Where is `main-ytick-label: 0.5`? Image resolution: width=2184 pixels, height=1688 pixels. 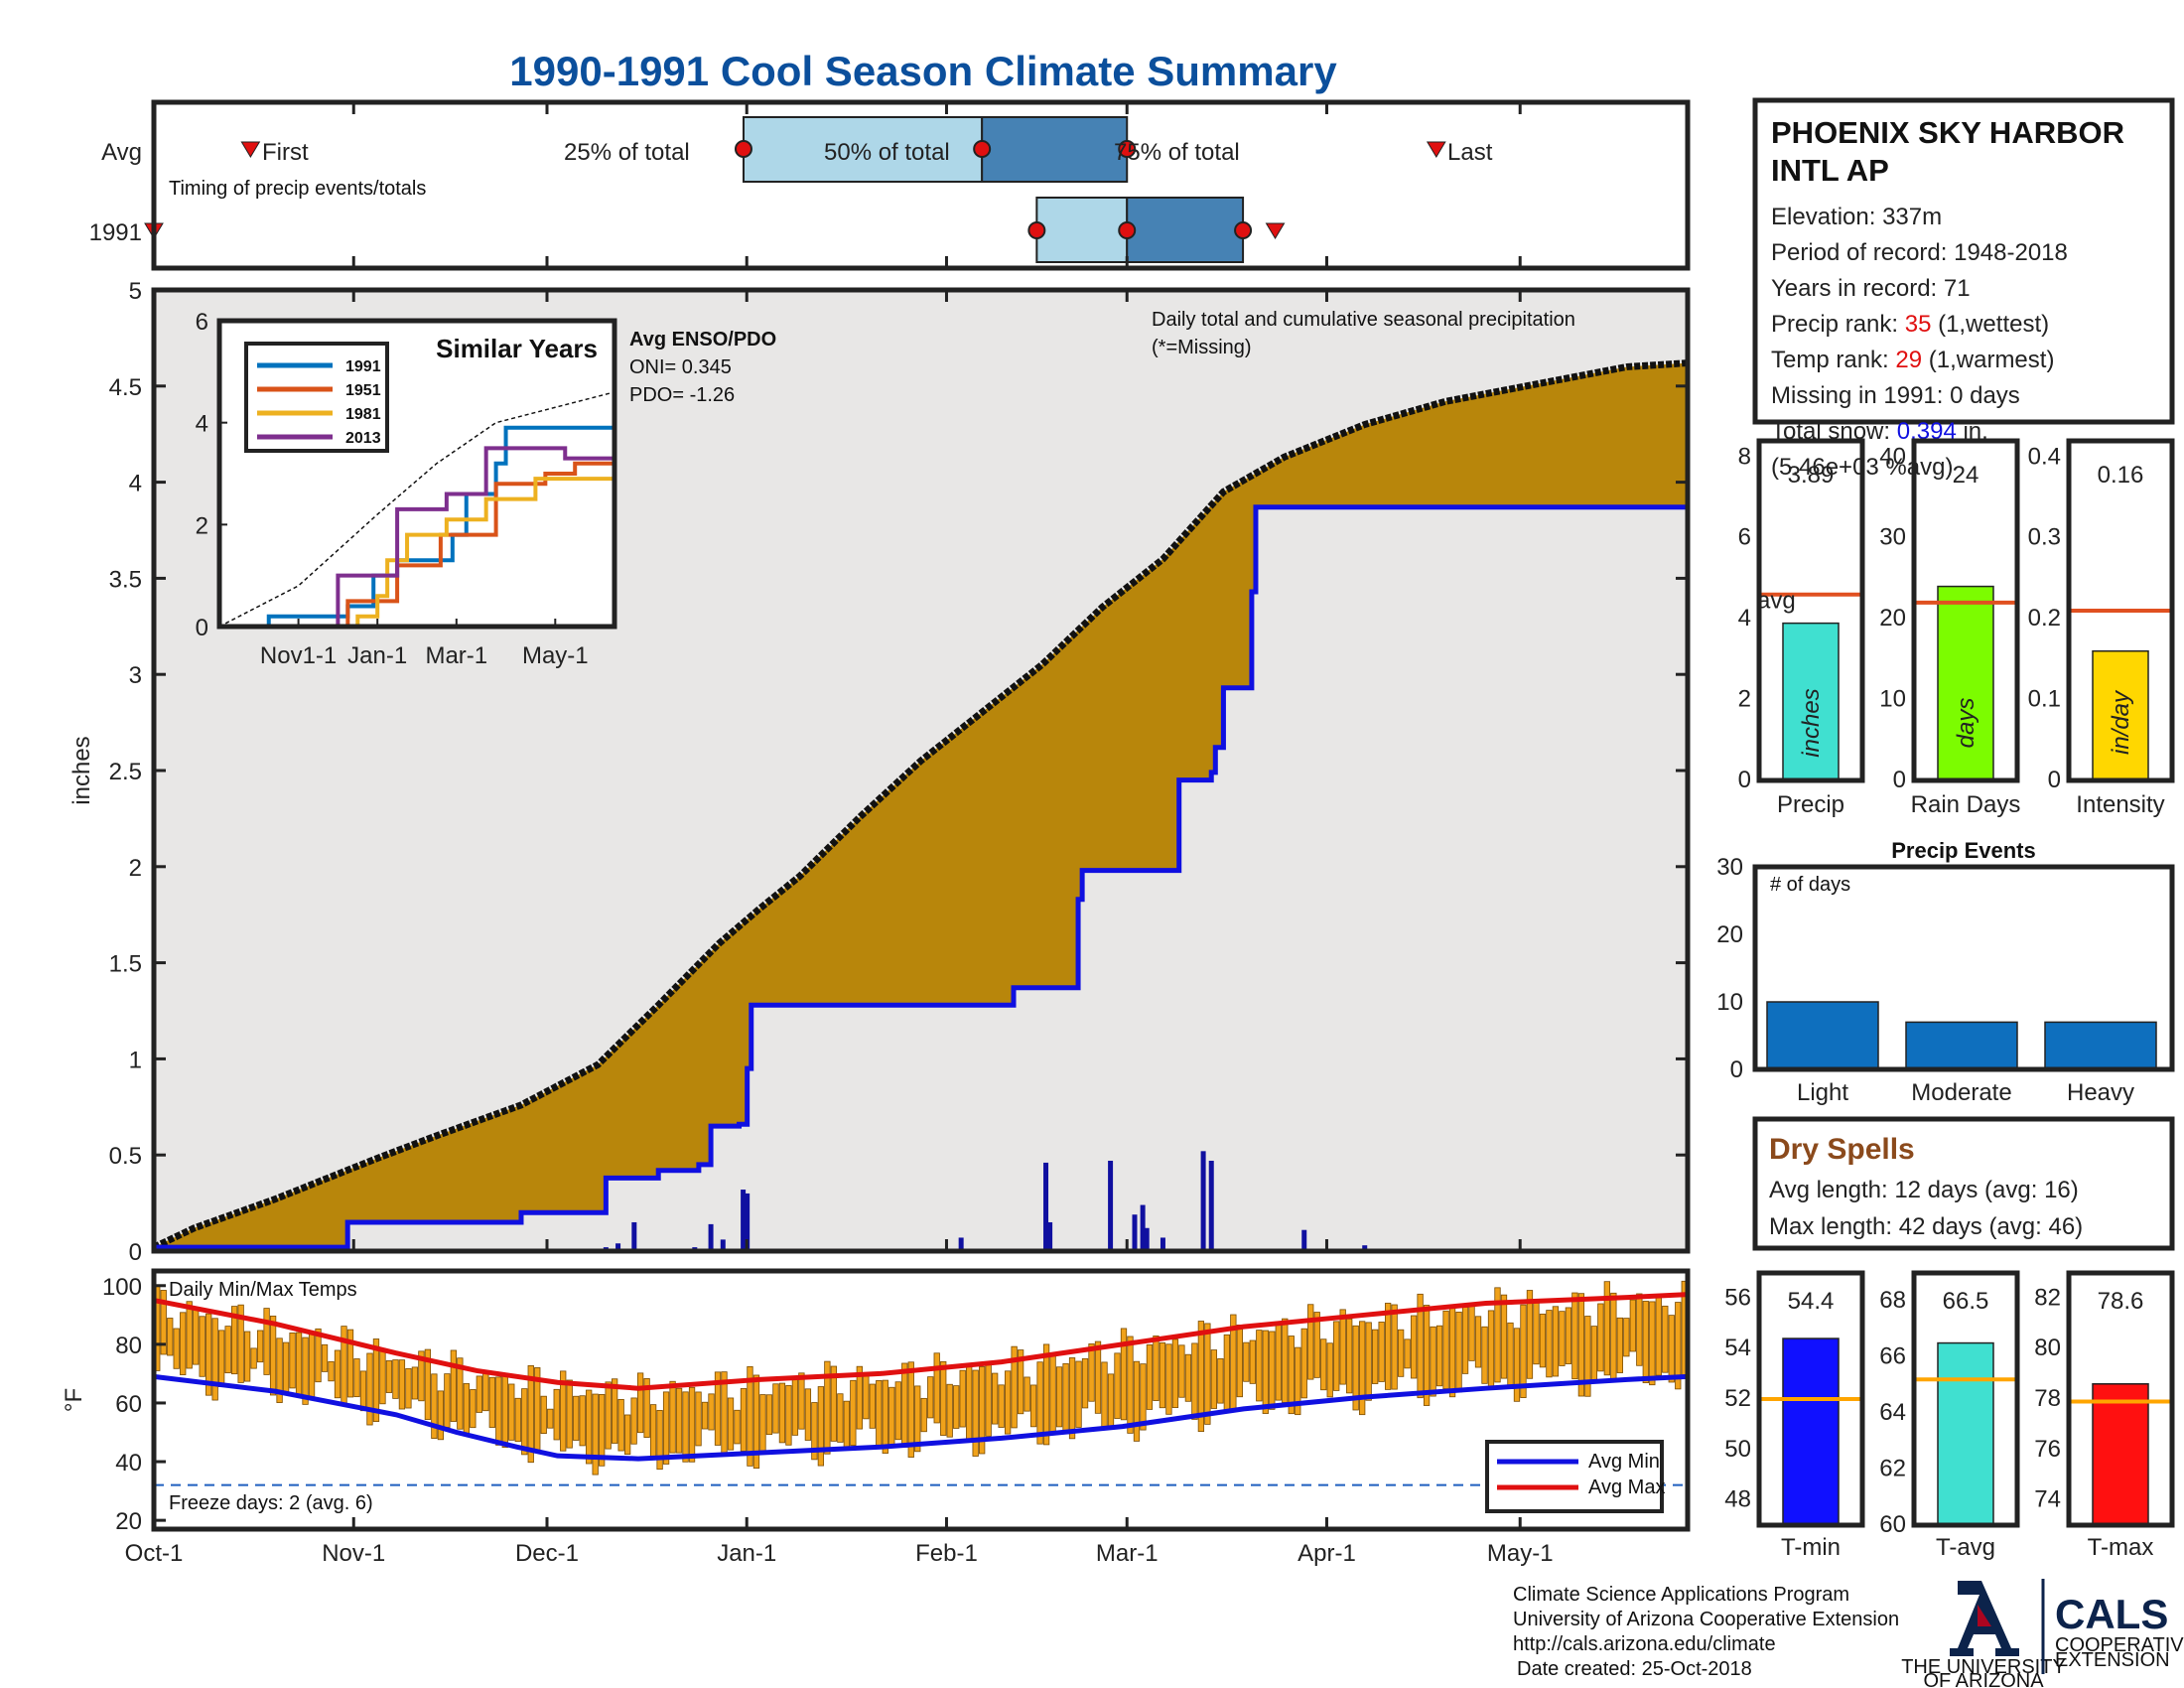 main-ytick-label: 0.5 is located at coordinates (125, 1156).